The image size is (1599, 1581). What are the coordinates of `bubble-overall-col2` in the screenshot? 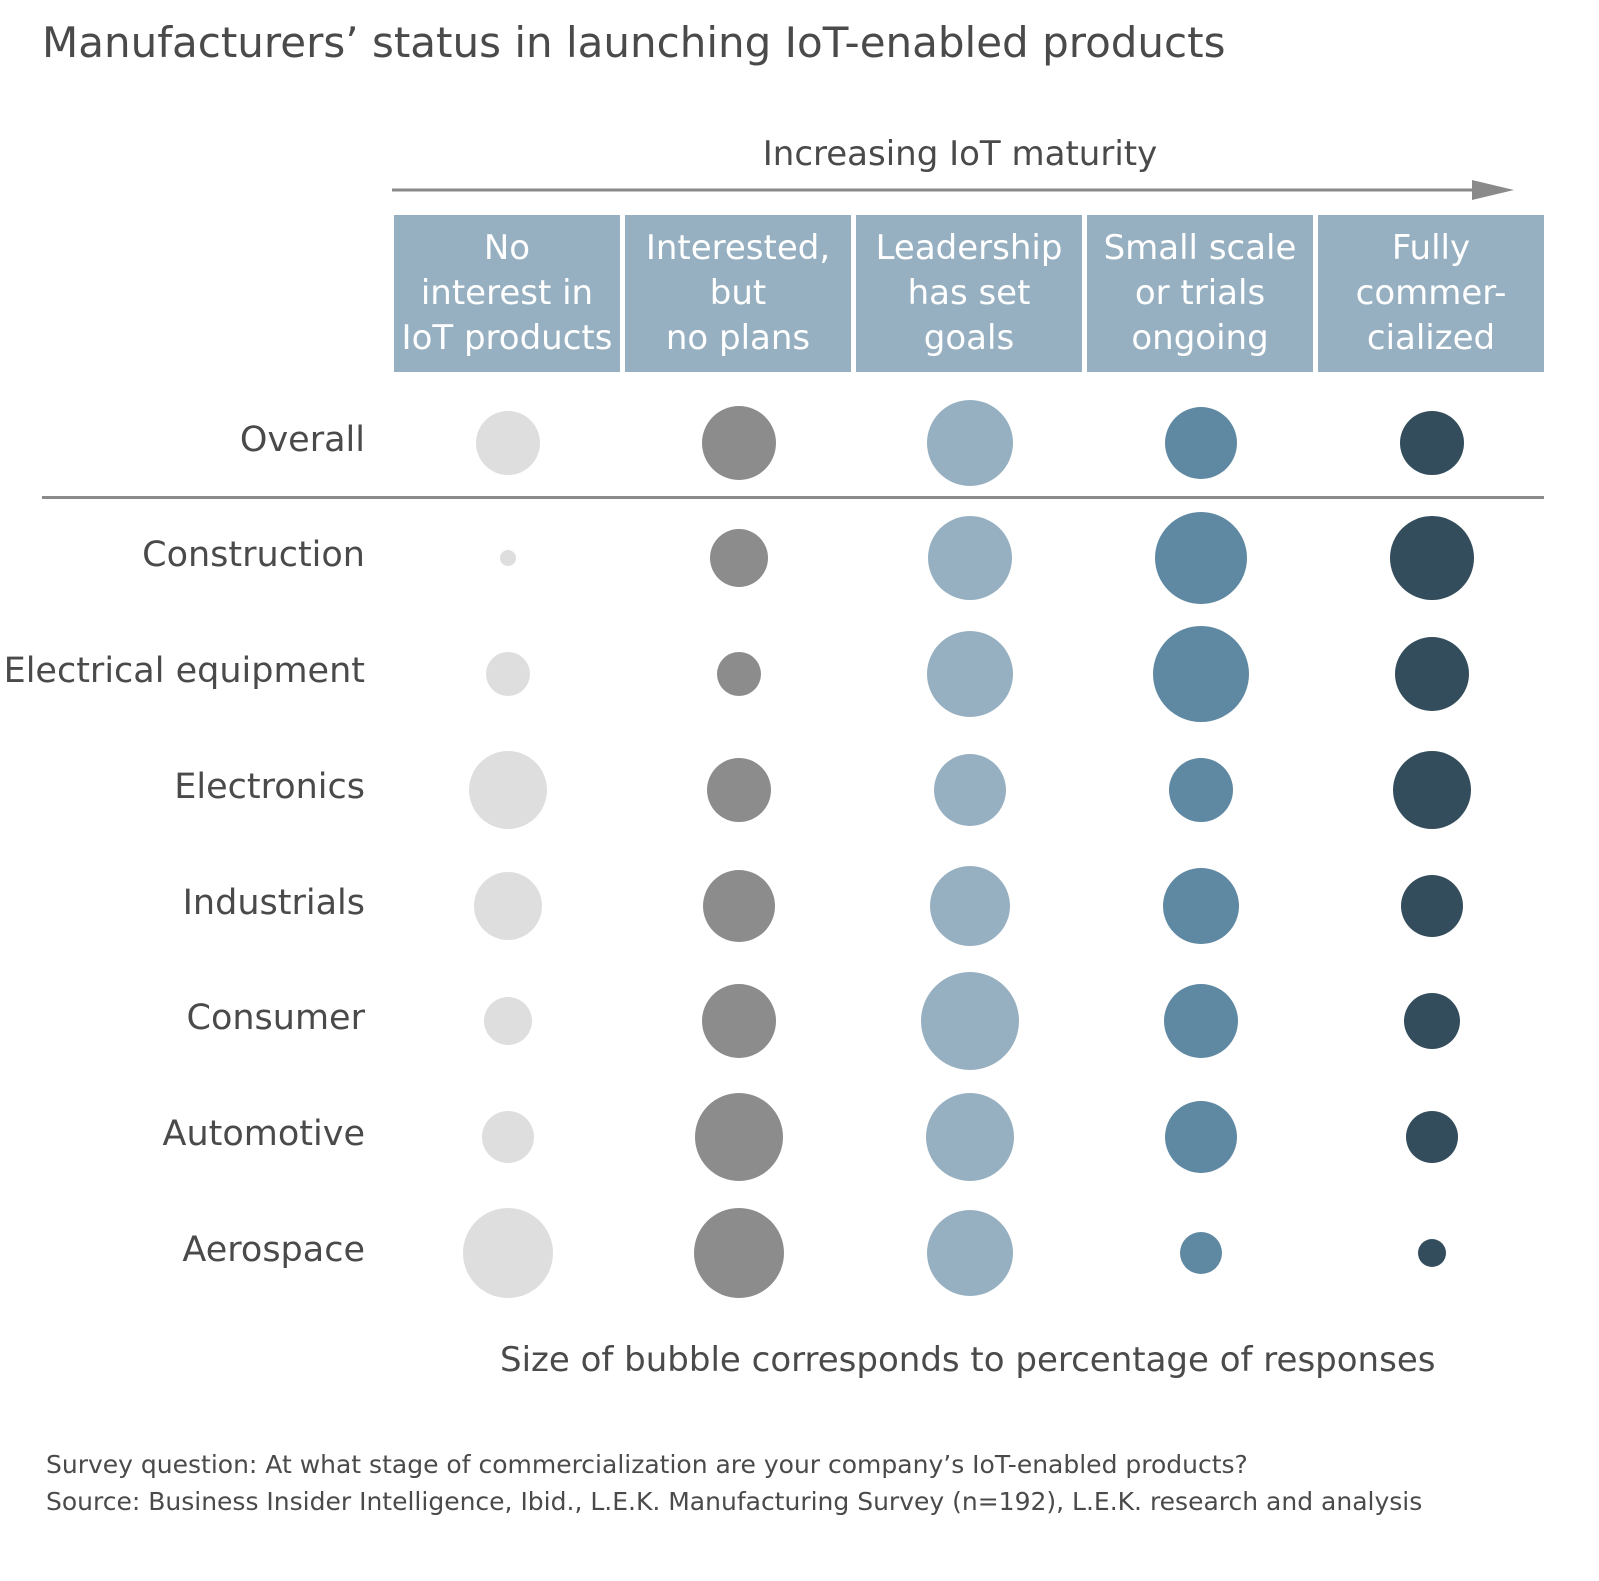 It's located at (739, 443).